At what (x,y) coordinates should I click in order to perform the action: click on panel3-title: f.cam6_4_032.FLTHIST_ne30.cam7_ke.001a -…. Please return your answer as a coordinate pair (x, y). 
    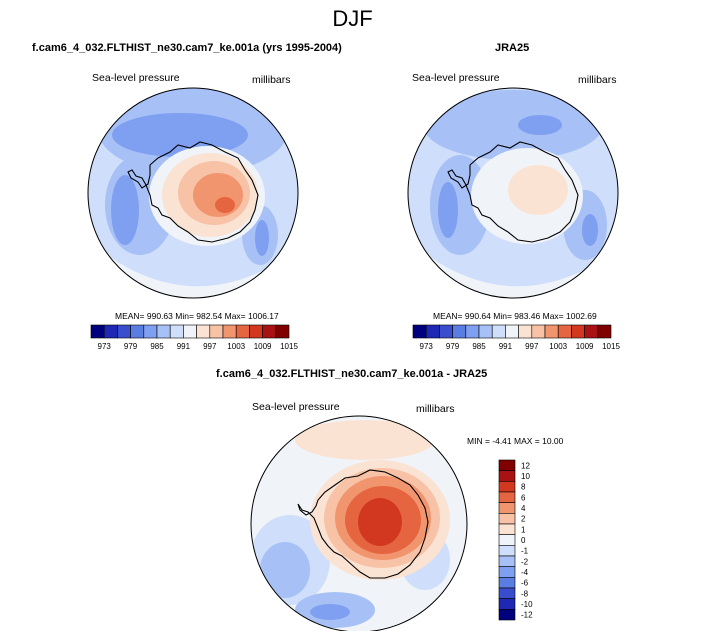
    Looking at the image, I should click on (352, 374).